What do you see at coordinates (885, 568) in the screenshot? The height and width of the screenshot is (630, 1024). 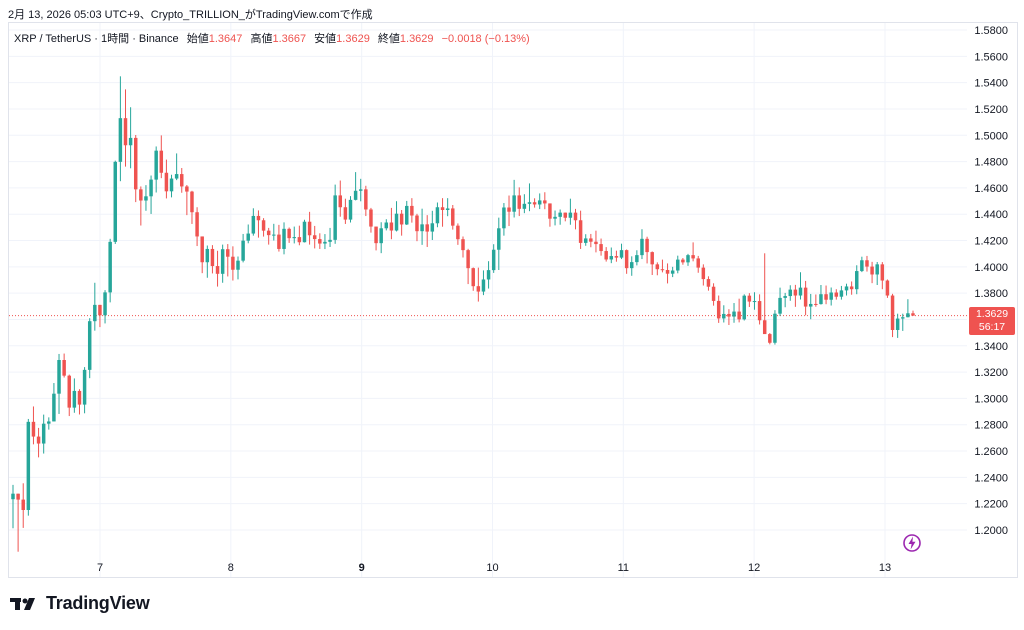 I see `x-tick-label: 13` at bounding box center [885, 568].